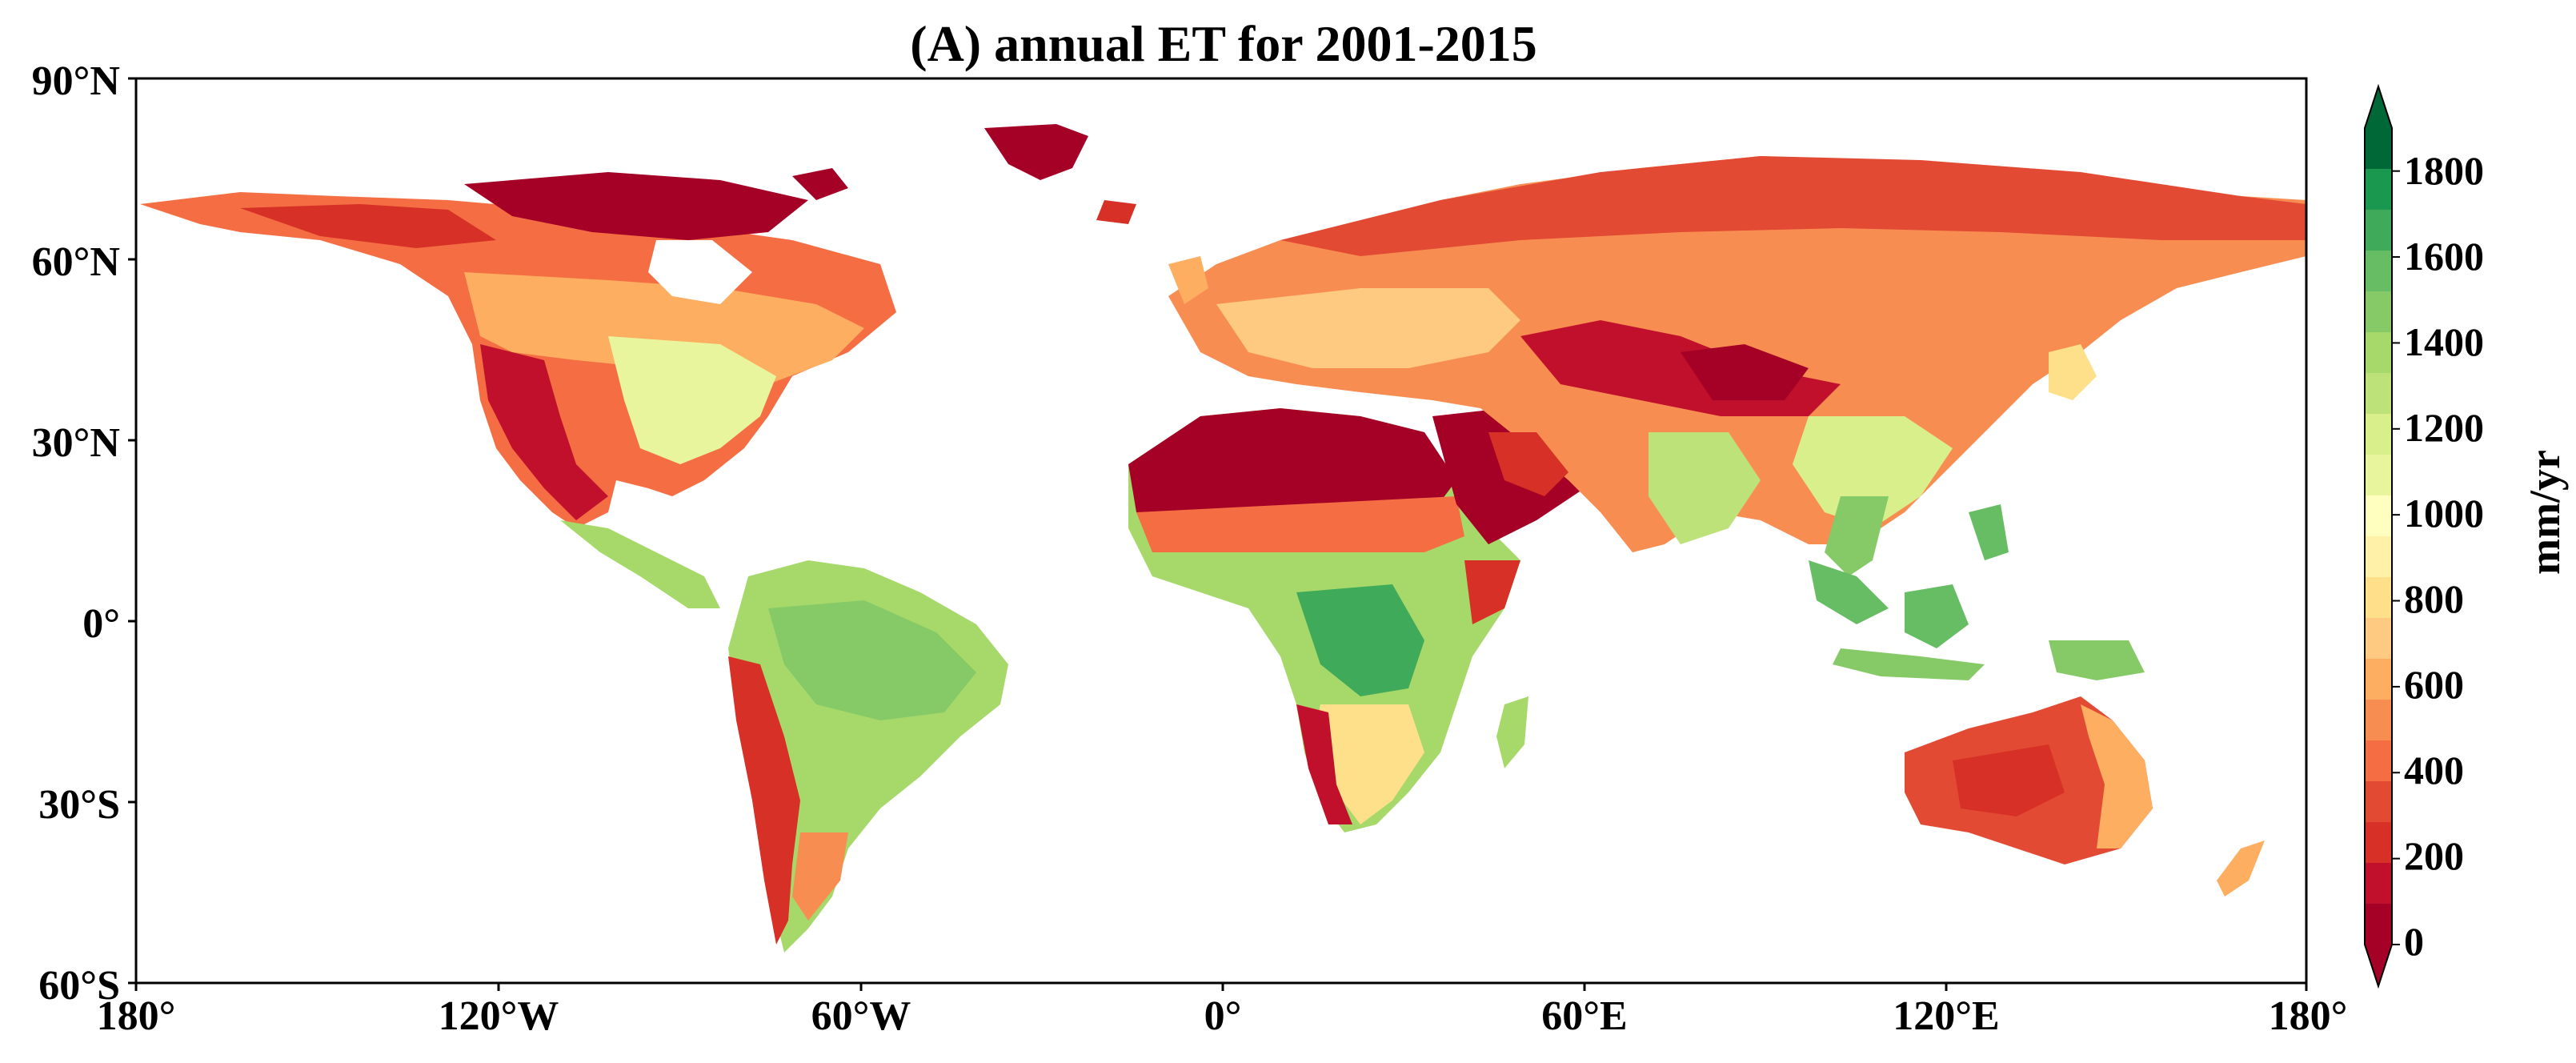  What do you see at coordinates (2414, 941) in the screenshot?
I see `colorbar-tick-0: 0` at bounding box center [2414, 941].